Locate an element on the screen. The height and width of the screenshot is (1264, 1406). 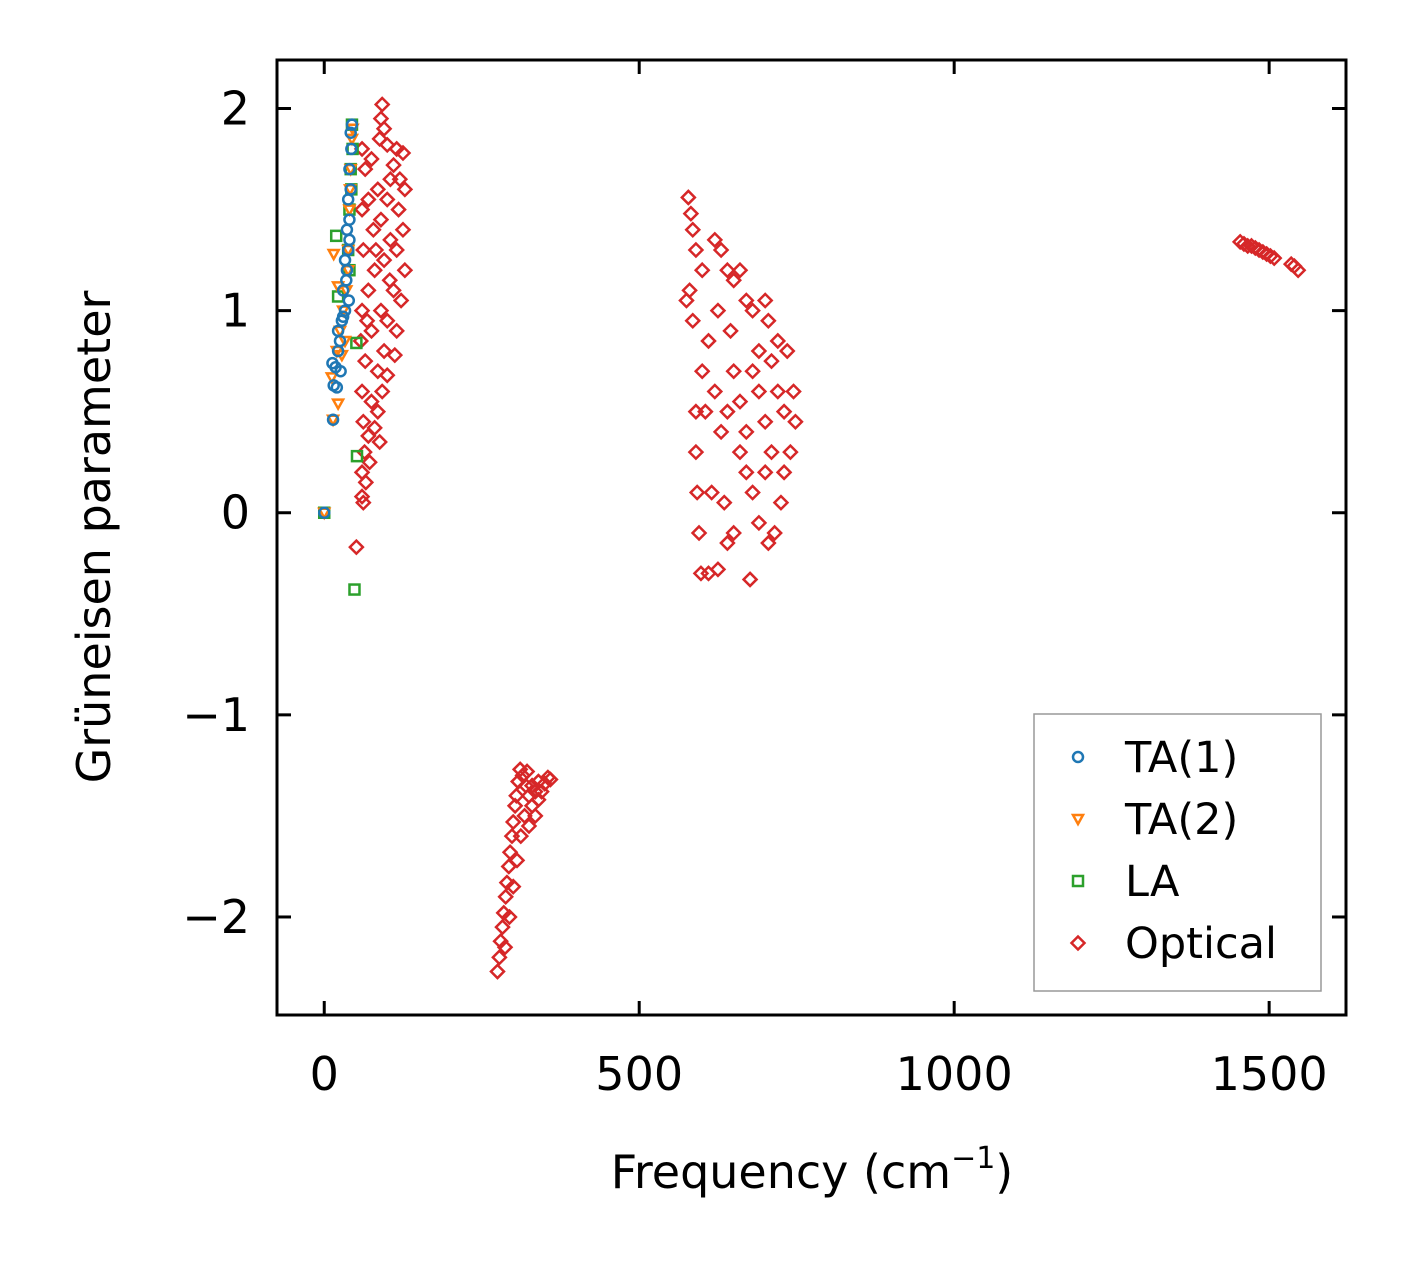
x-tick-label: 0 is located at coordinates (324, 1074).